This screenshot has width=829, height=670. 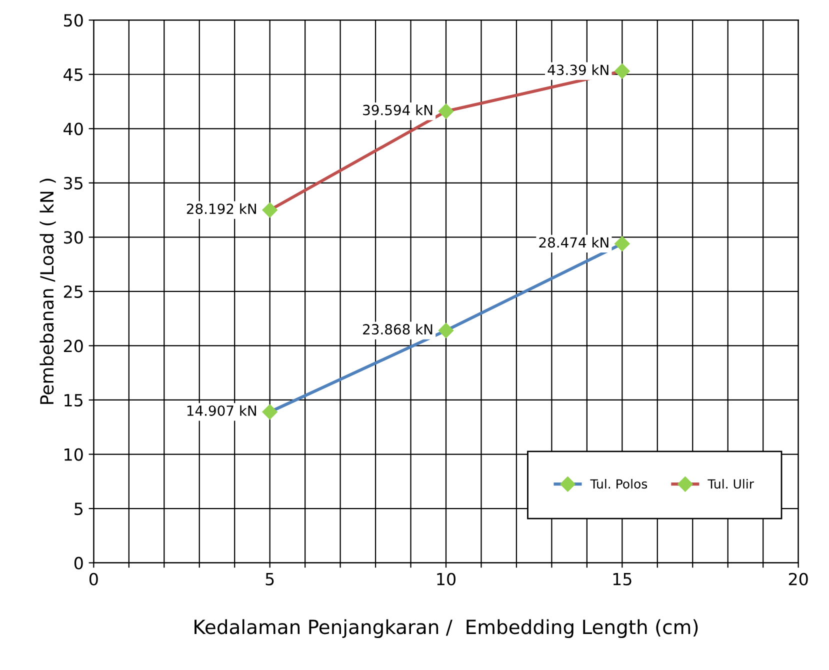 What do you see at coordinates (73, 74) in the screenshot?
I see `y-tick-label: 45` at bounding box center [73, 74].